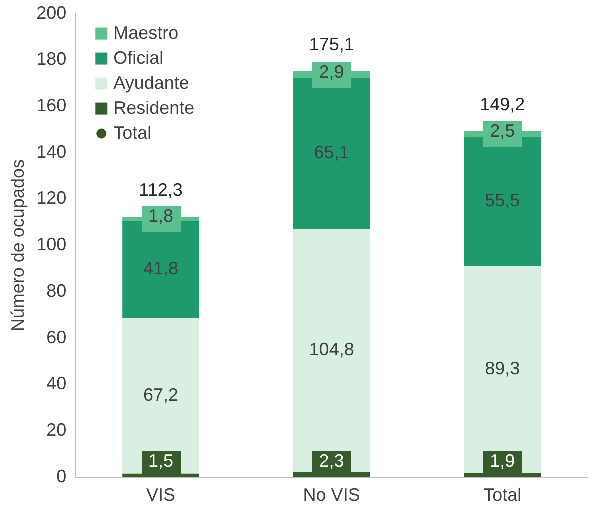  Describe the element at coordinates (18, 246) in the screenshot. I see `y-axis-title: Número de ocupados` at that location.